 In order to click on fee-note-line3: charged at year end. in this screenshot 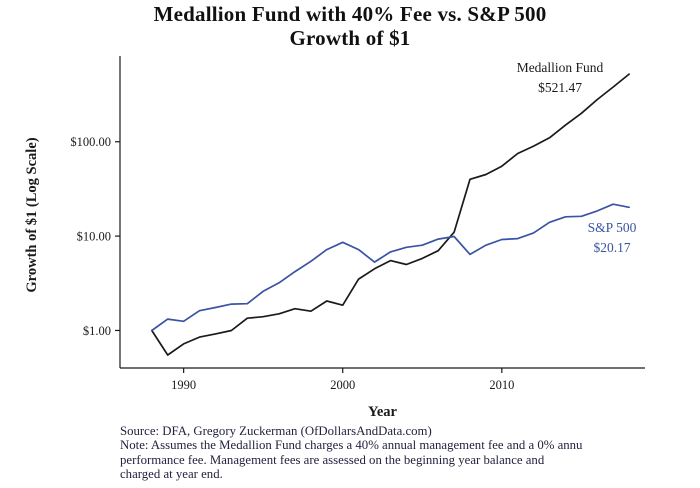, I will do `click(171, 474)`.